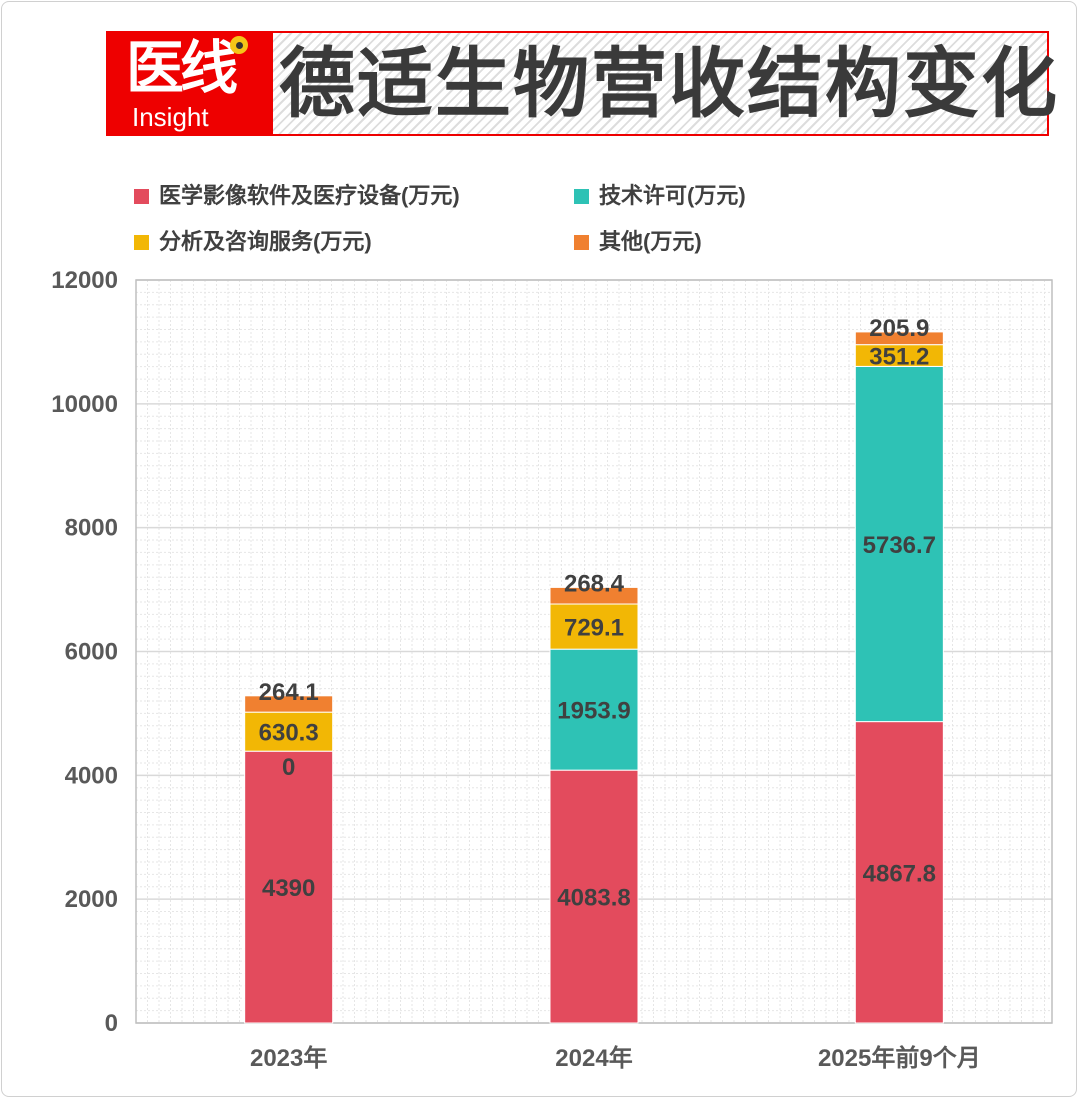  I want to click on x-tick-label: 2024年, so click(593, 1058).